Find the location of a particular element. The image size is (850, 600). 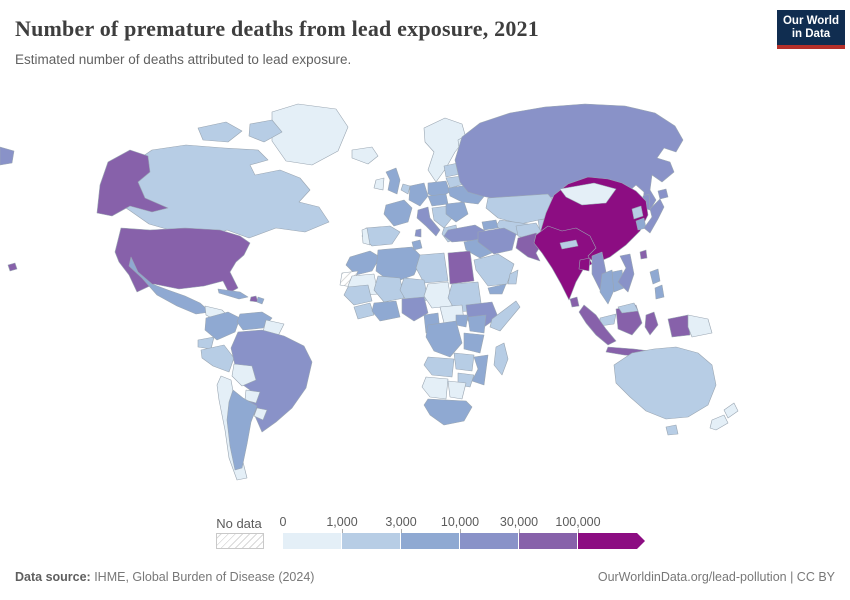

country-ecuador is located at coordinates (206, 343).